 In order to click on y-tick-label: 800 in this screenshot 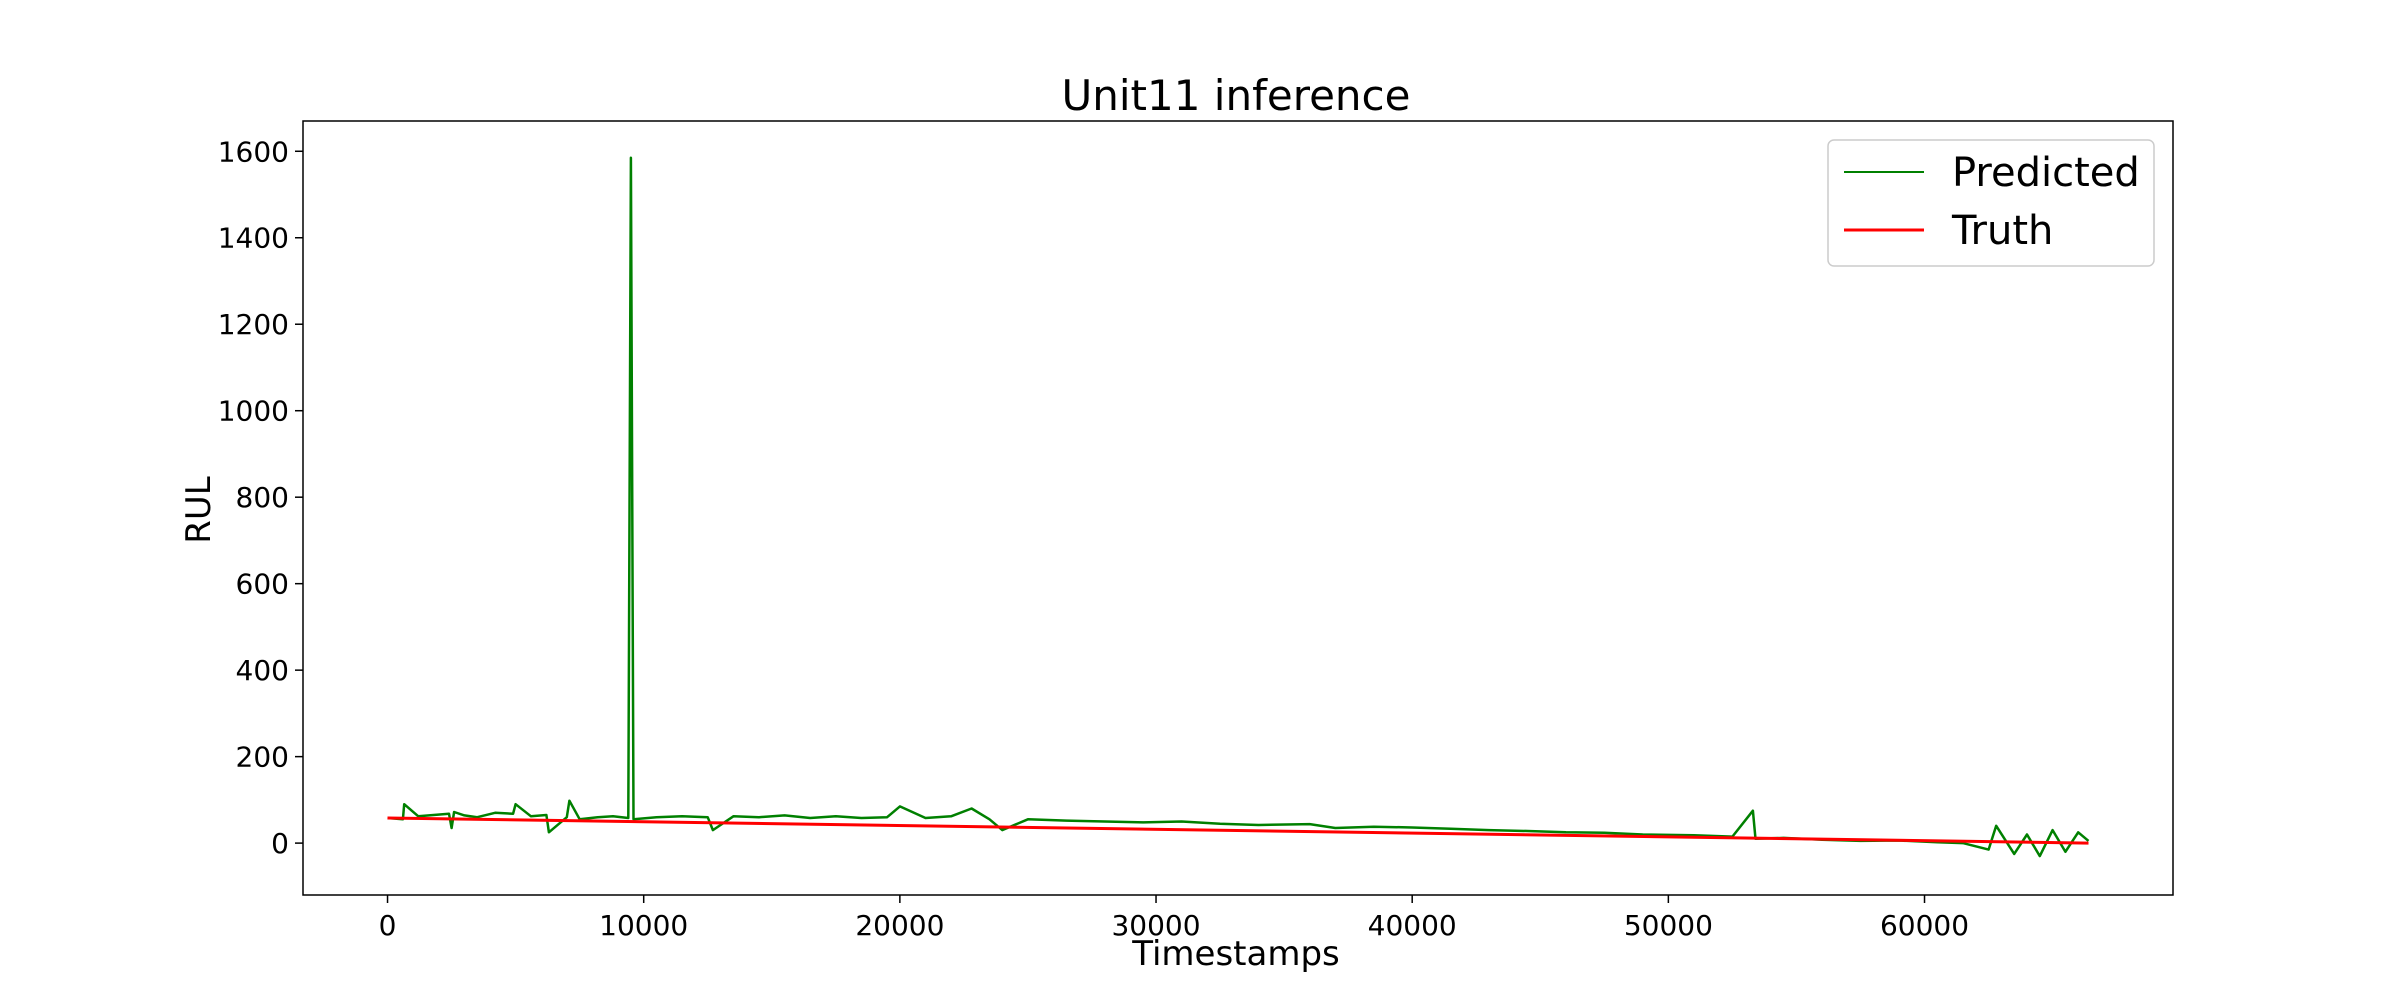, I will do `click(262, 497)`.